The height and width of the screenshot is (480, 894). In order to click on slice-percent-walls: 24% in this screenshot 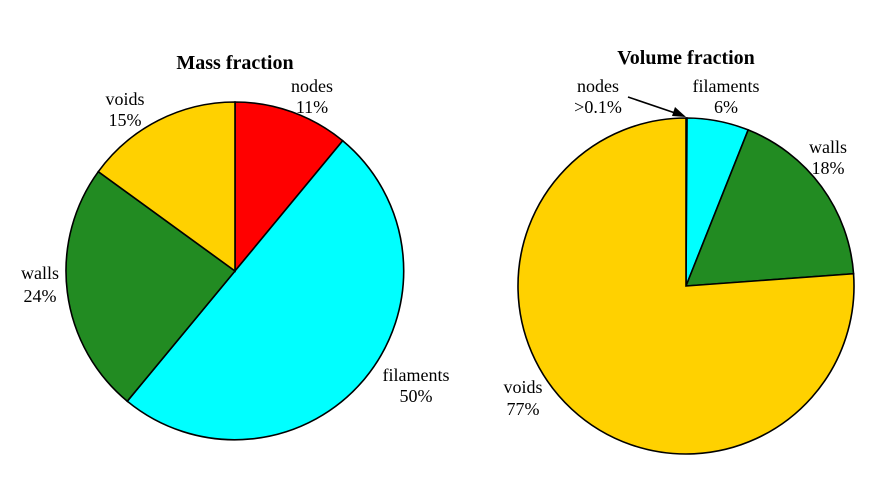, I will do `click(40, 296)`.